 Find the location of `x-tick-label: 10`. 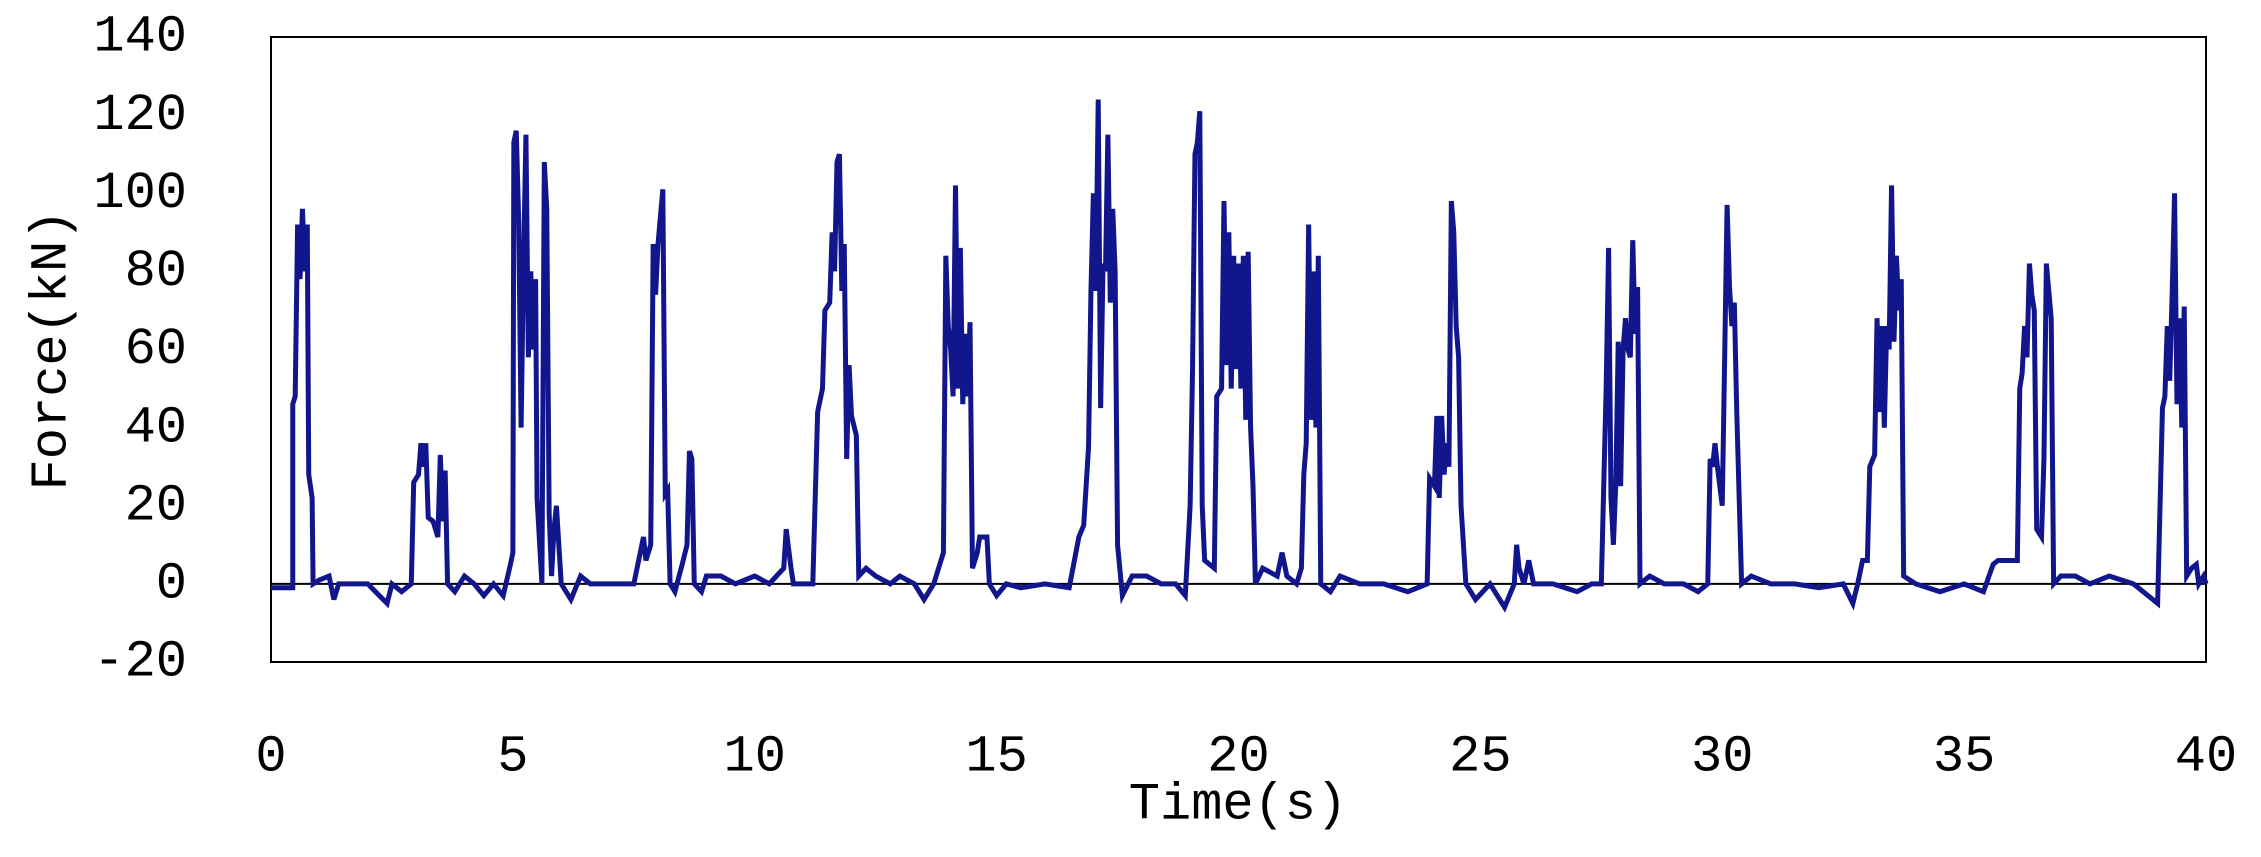

x-tick-label: 10 is located at coordinates (755, 757).